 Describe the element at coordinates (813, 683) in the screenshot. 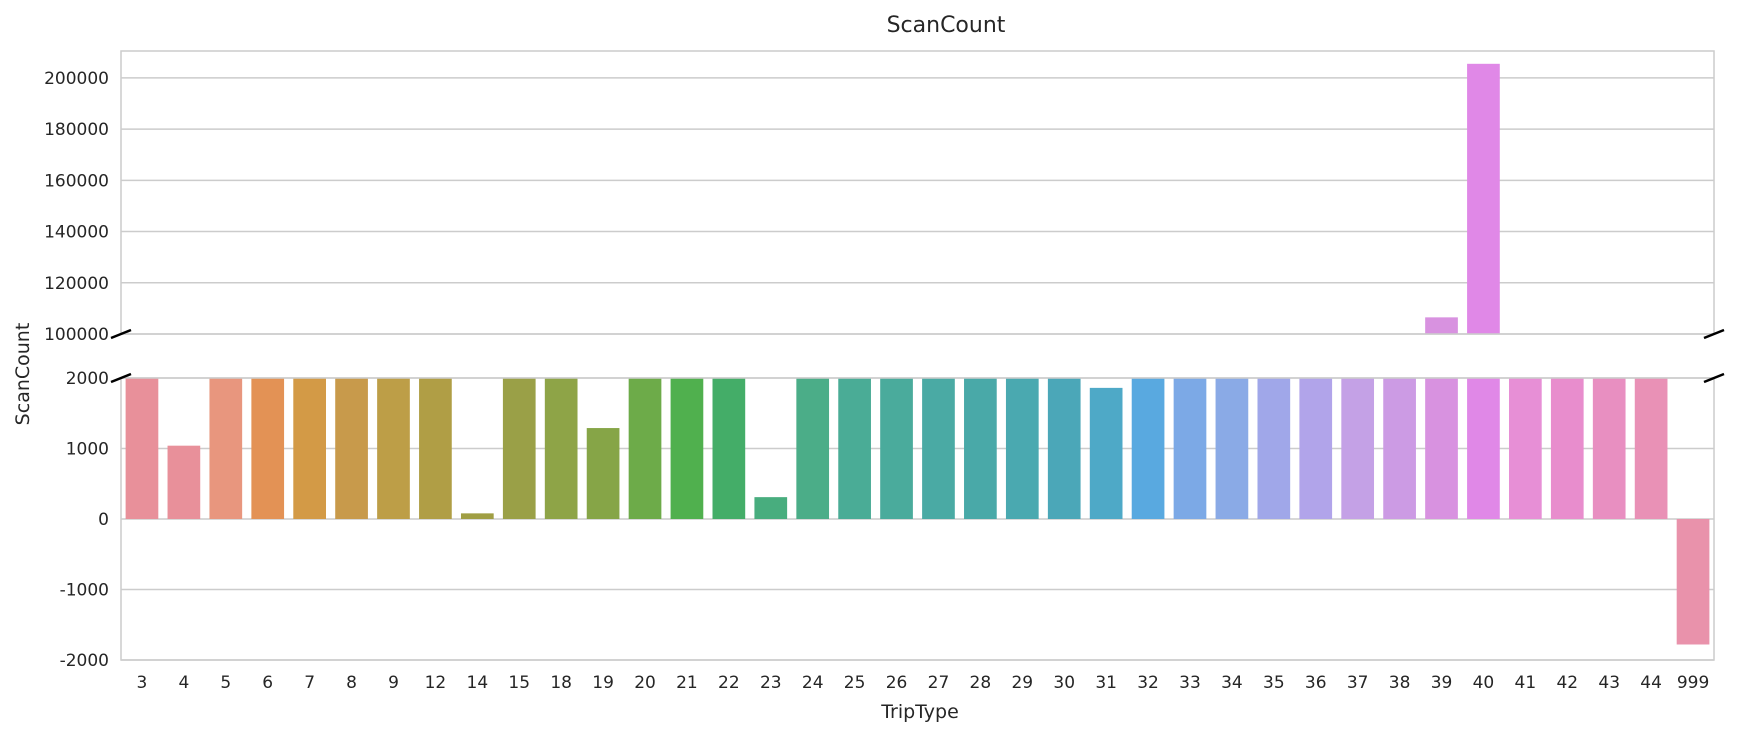

I see `x-tick-label: 24` at that location.